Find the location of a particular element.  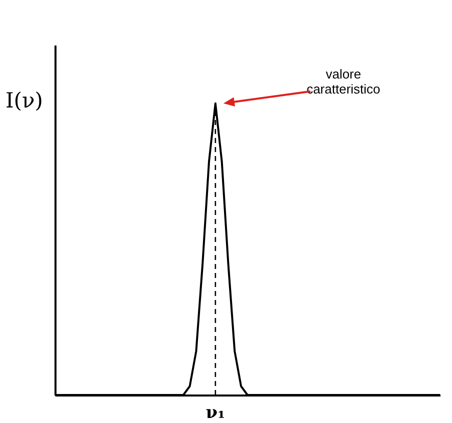

text: ν₁ is located at coordinates (216, 413).